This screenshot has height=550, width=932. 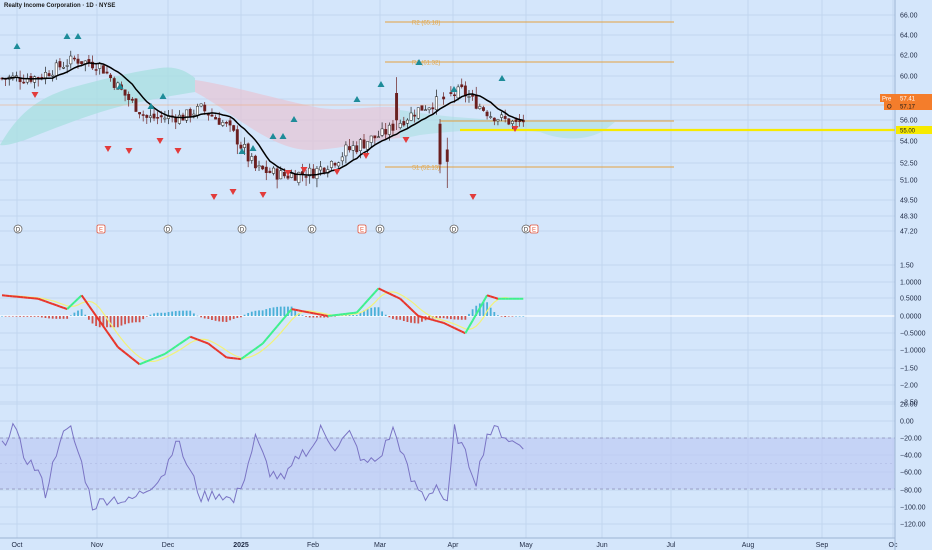 What do you see at coordinates (168, 545) in the screenshot?
I see `x-tick-label: Dec` at bounding box center [168, 545].